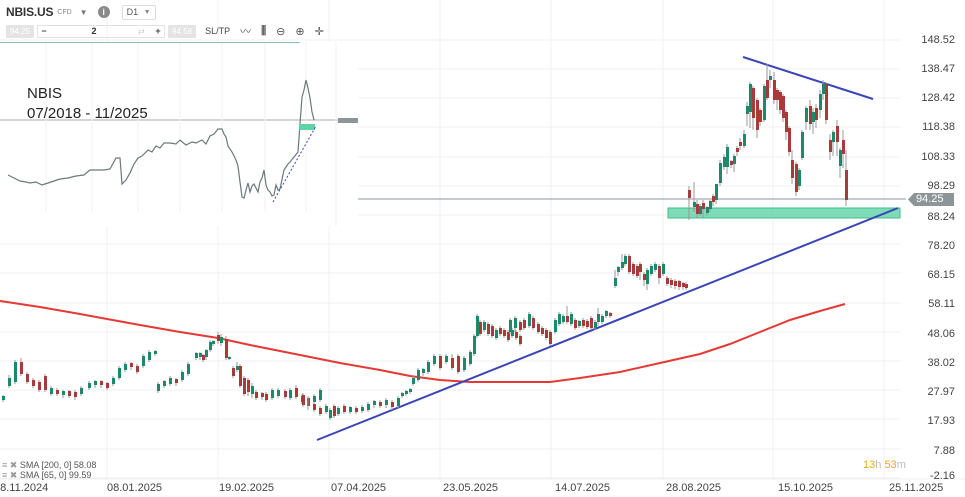 This screenshot has width=965, height=497. I want to click on countdown-minutes: 53, so click(890, 465).